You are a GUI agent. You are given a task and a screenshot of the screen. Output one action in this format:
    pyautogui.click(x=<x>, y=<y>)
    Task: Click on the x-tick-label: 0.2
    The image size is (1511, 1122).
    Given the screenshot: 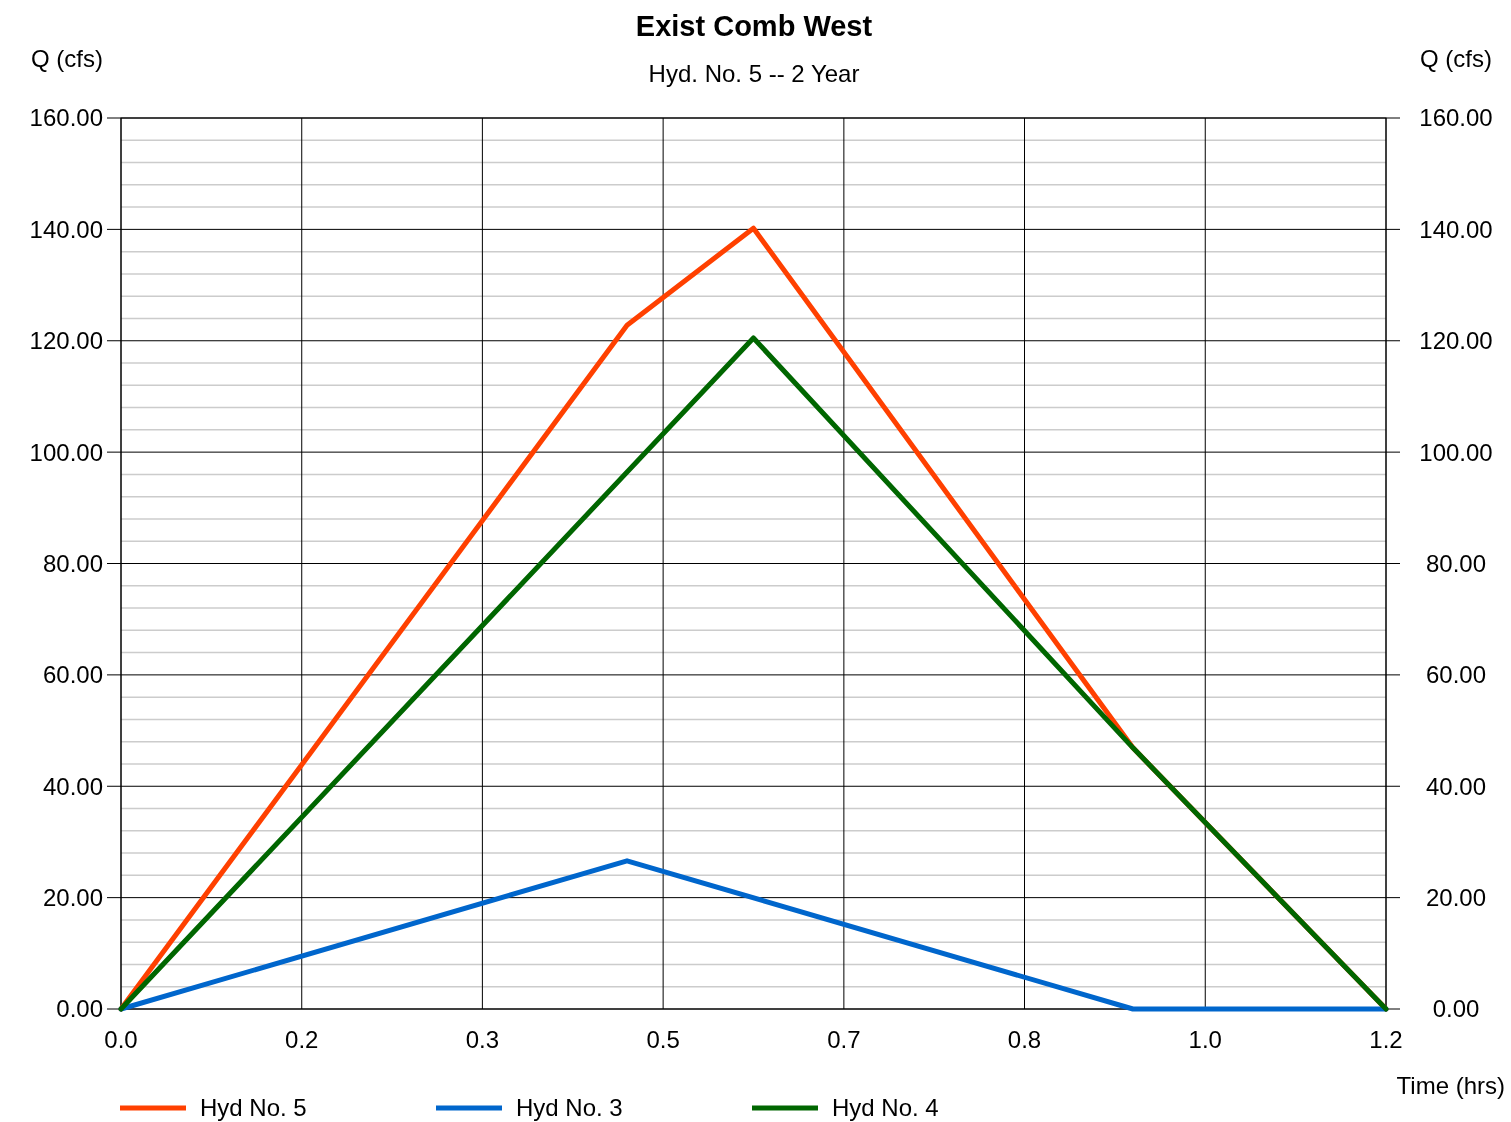 What is the action you would take?
    pyautogui.click(x=302, y=1039)
    